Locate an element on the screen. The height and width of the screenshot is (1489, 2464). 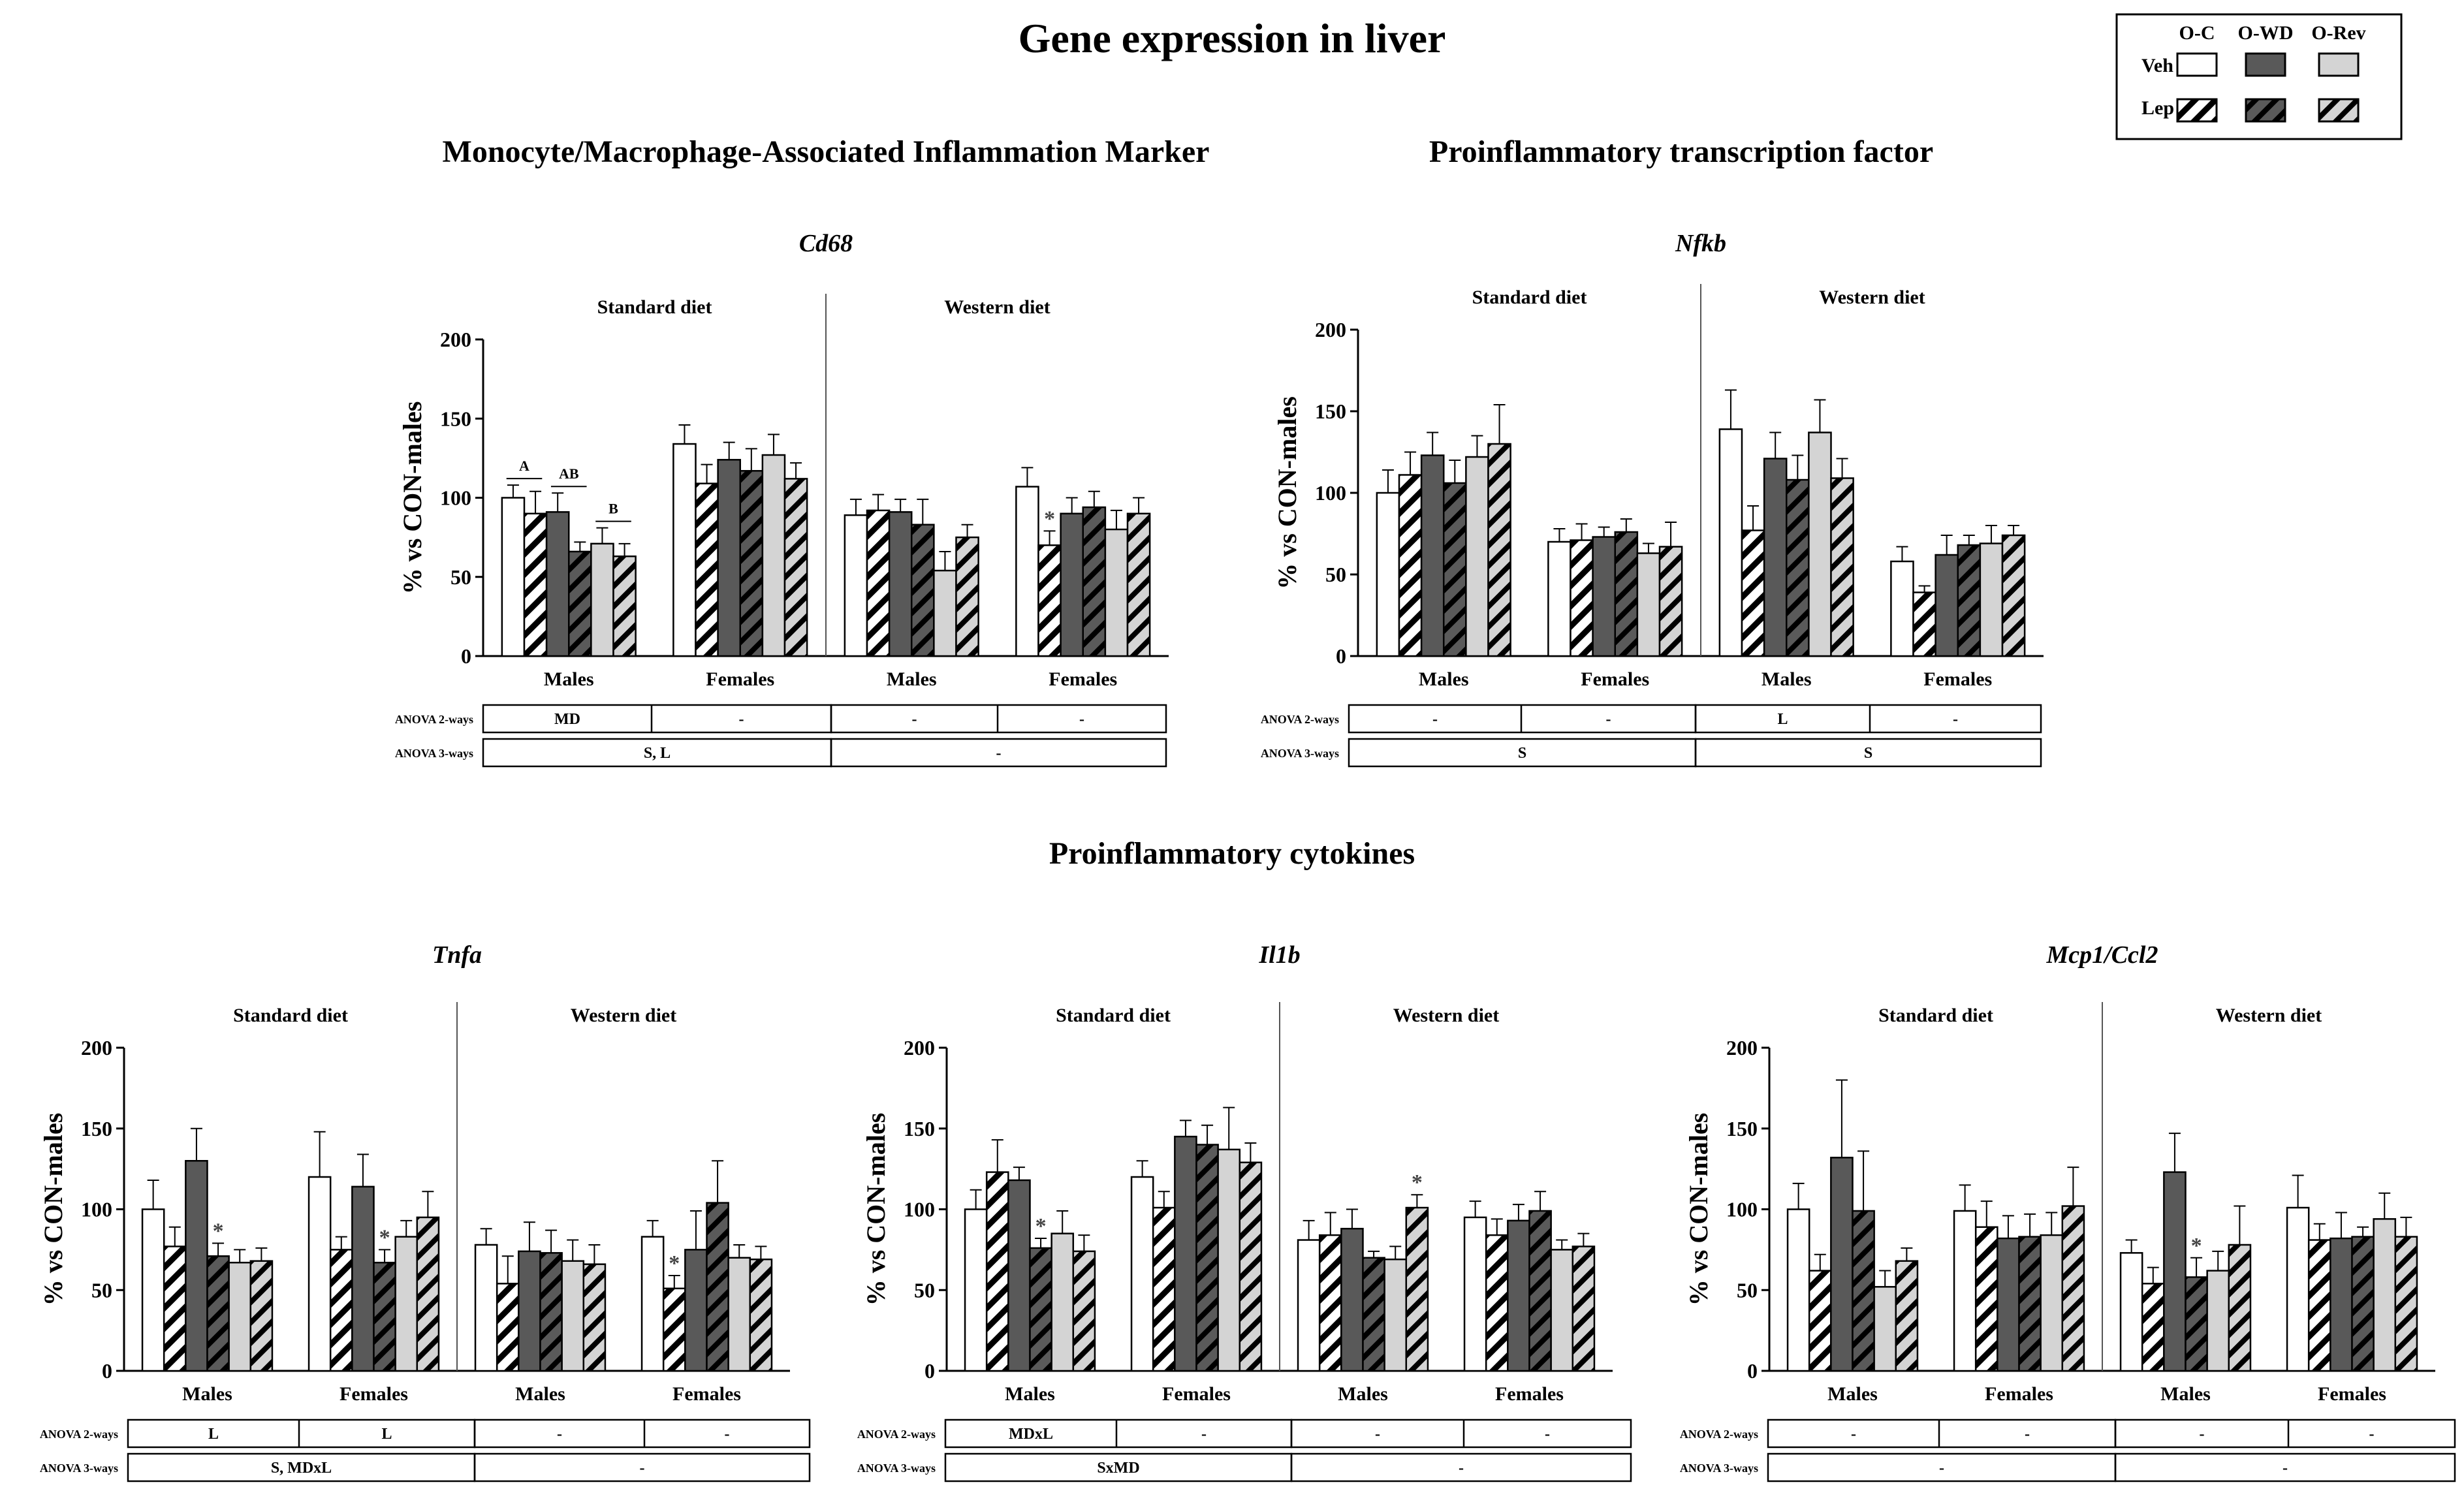
chart-title: Il1b is located at coordinates (1279, 955).